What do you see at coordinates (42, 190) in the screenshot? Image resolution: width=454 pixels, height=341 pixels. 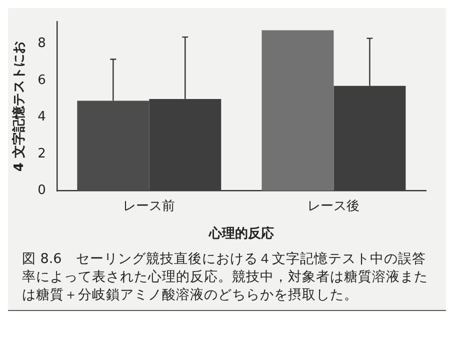 I see `y-tick-label: 0` at bounding box center [42, 190].